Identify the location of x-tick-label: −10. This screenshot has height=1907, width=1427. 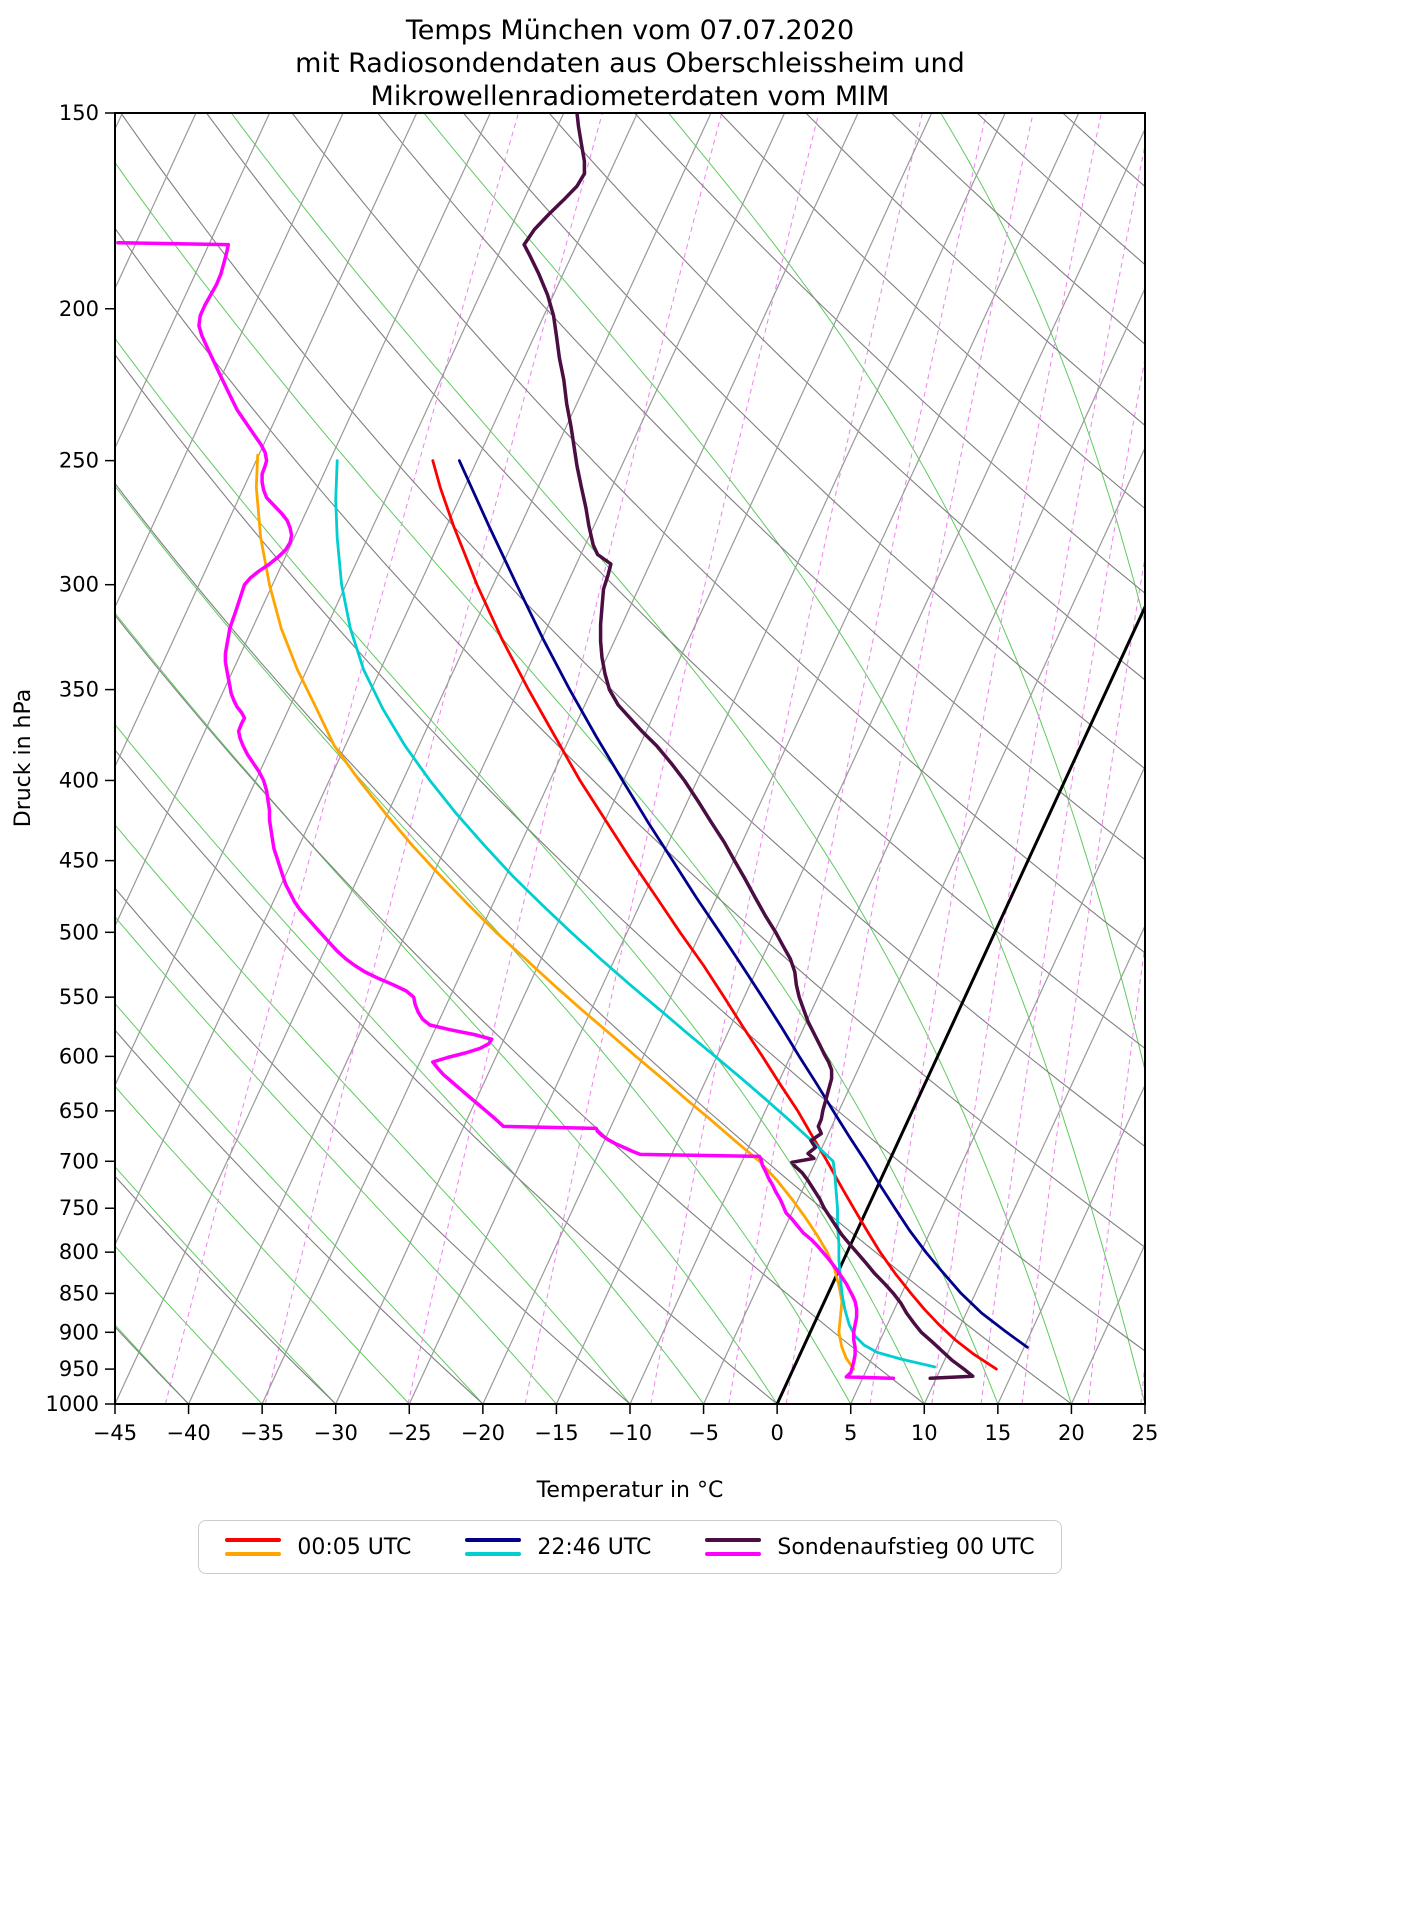
(630, 1433).